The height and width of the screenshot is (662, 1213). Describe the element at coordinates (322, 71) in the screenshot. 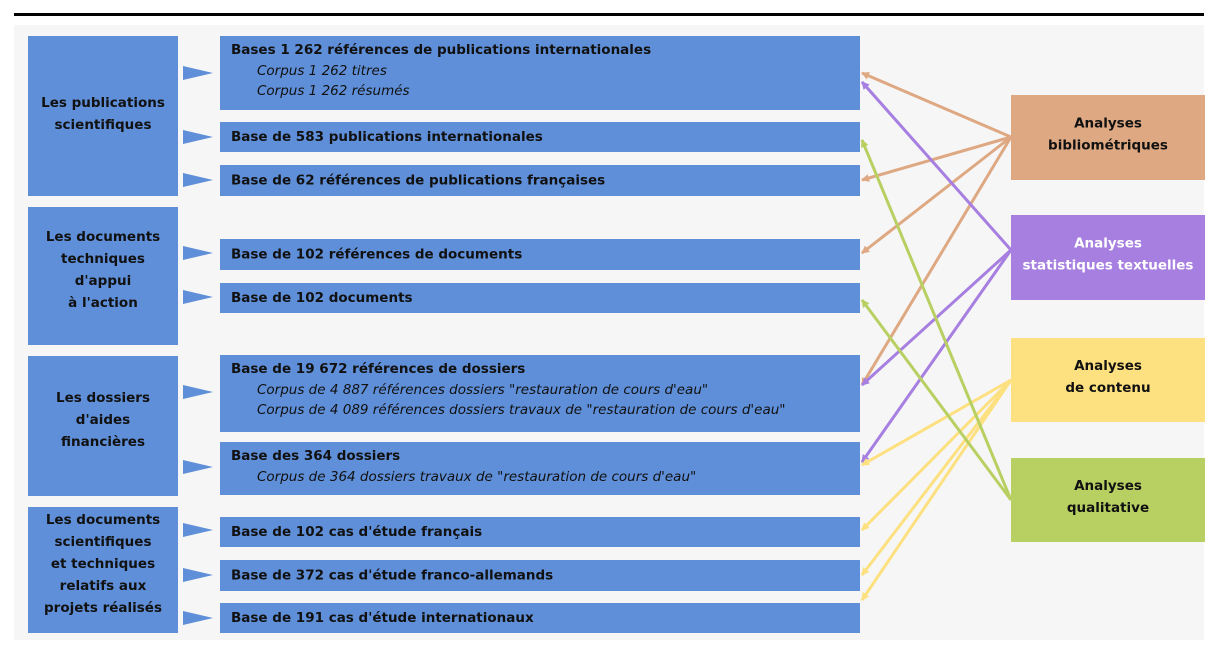

I see `base-subtitle: Corpus 1 262 titres` at that location.